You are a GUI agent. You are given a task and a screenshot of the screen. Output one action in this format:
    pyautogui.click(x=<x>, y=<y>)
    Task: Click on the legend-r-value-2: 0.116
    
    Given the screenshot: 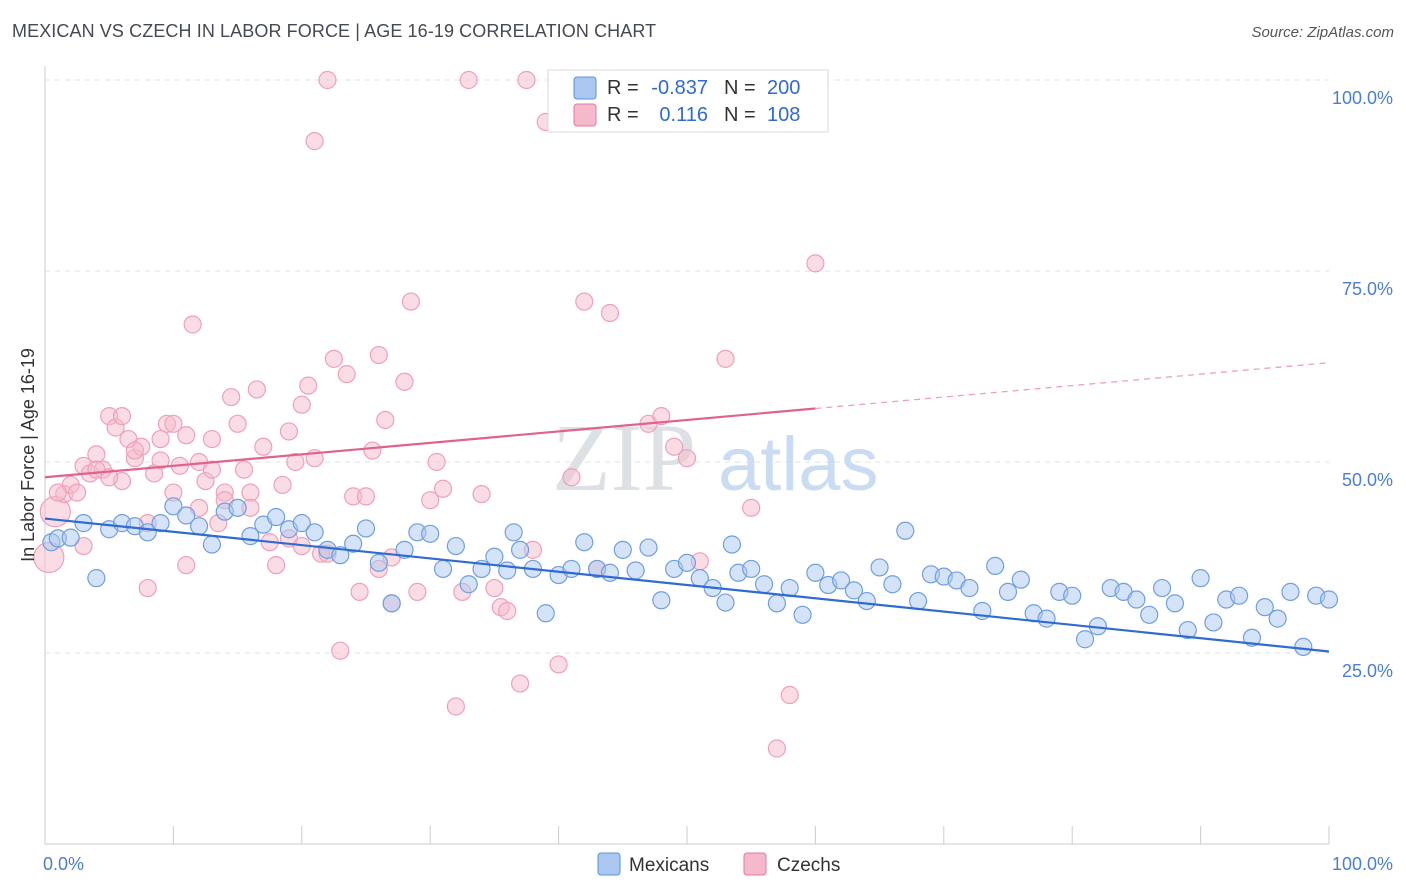 What is the action you would take?
    pyautogui.click(x=683, y=115)
    